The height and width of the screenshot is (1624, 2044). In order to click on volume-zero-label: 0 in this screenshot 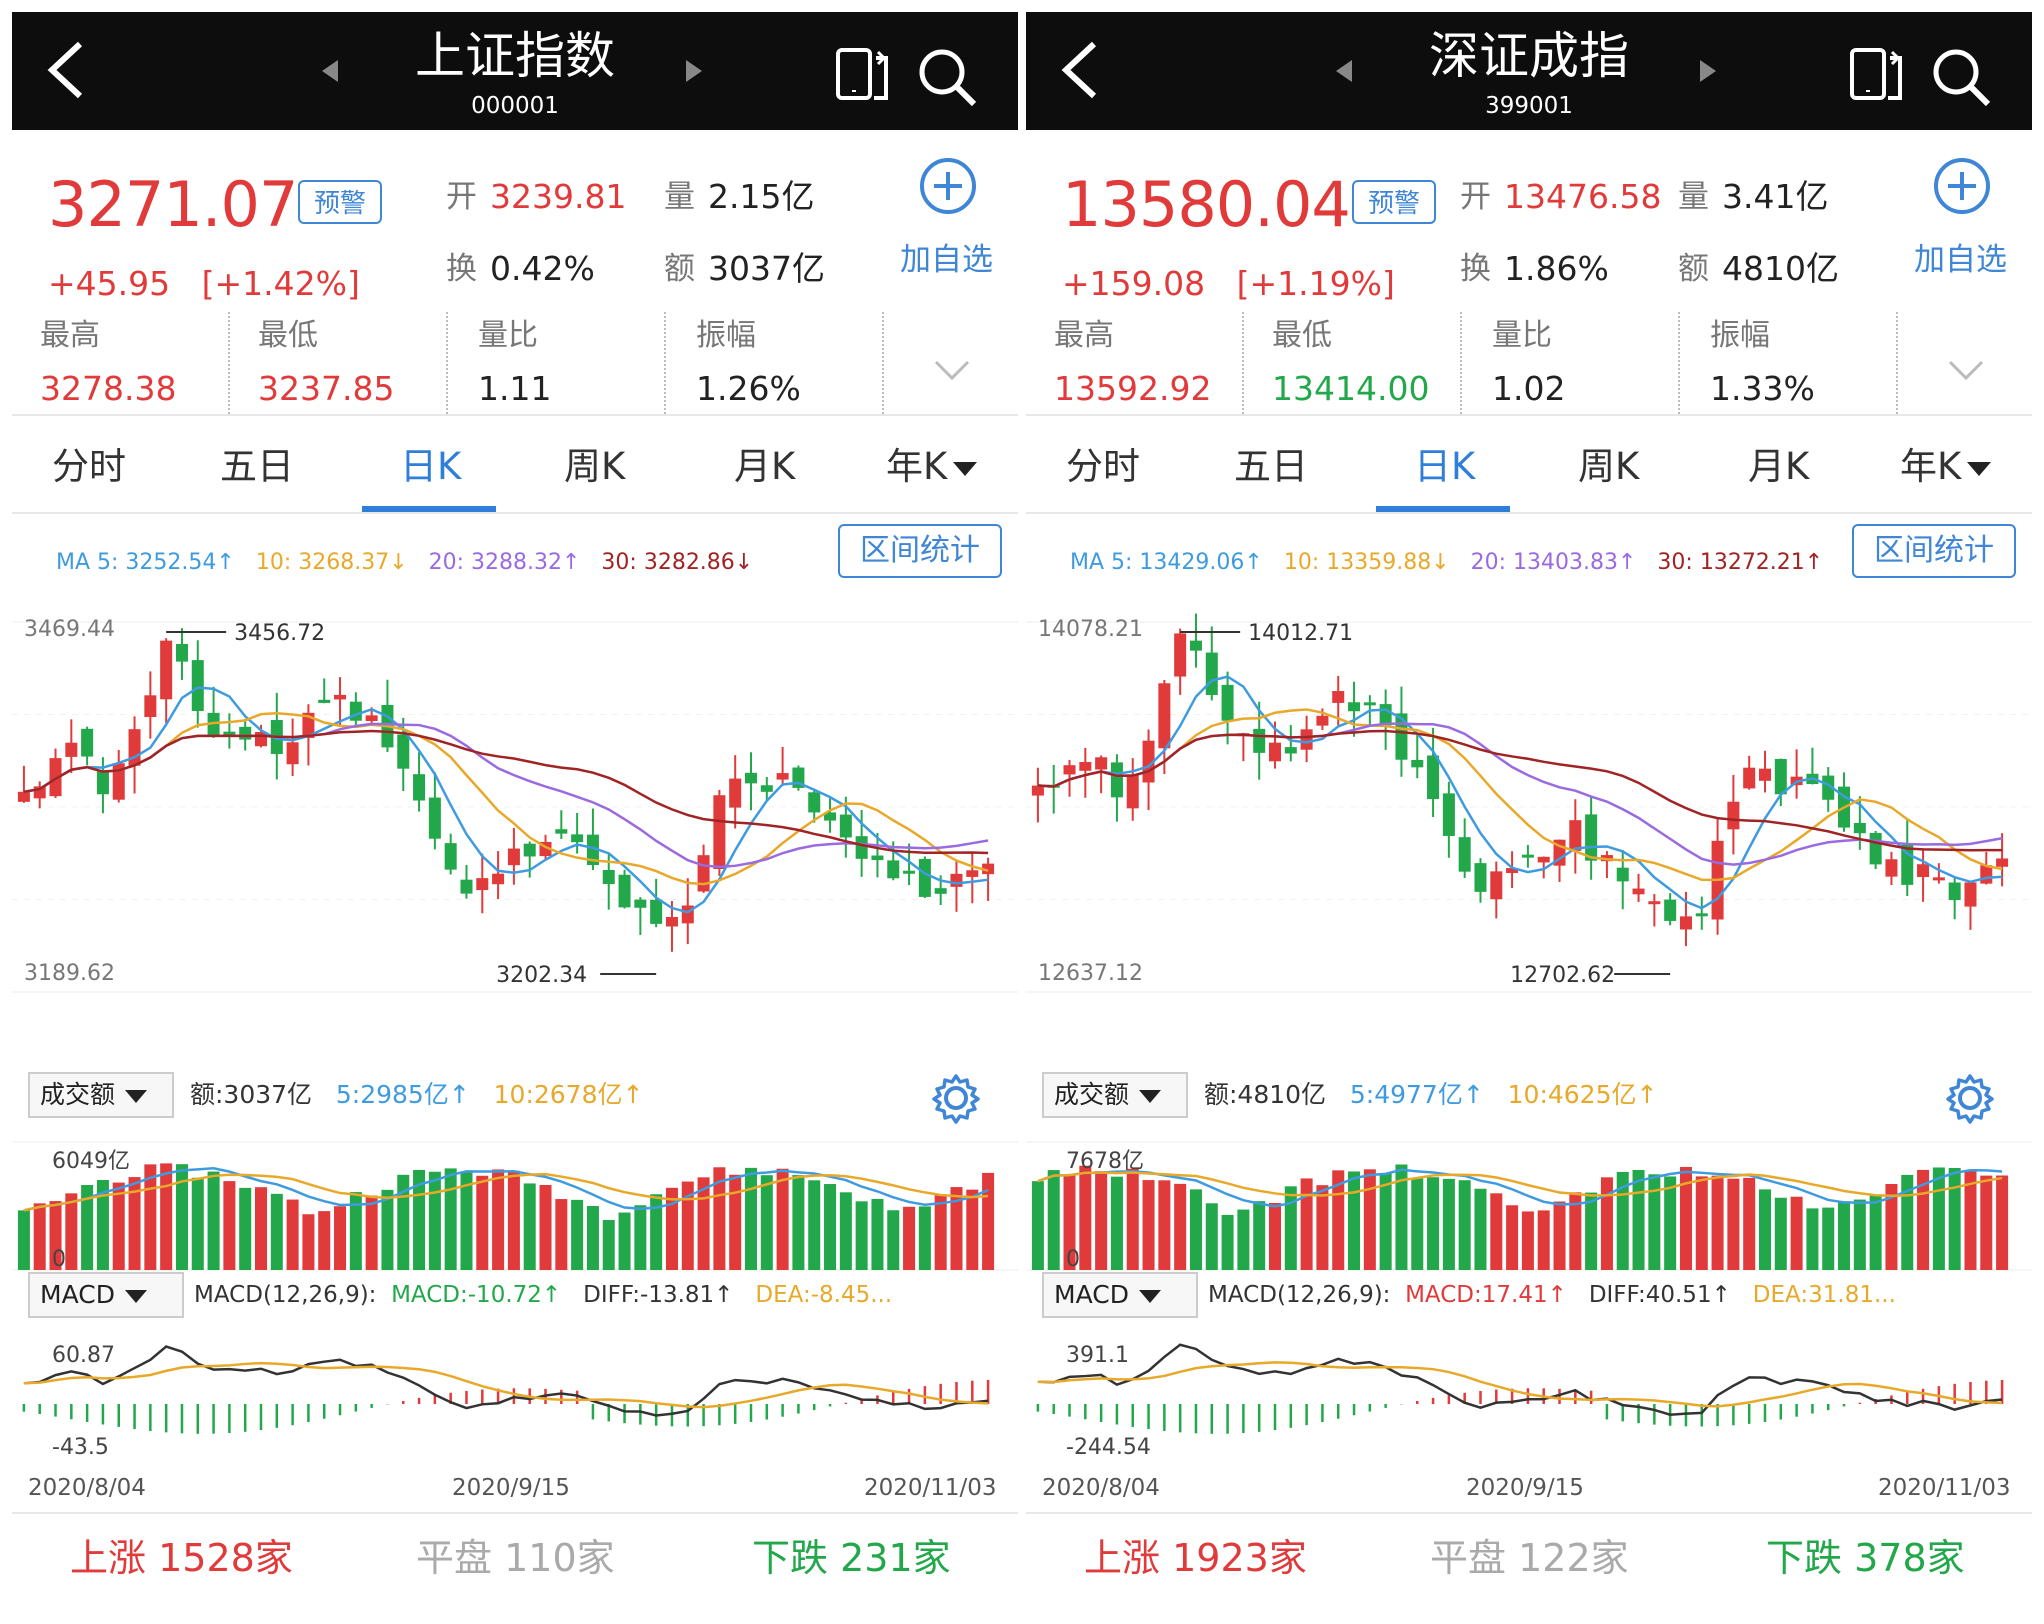, I will do `click(1073, 1259)`.